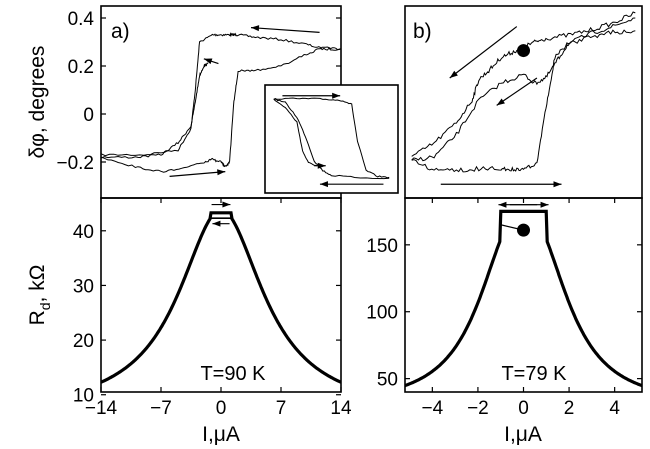  Describe the element at coordinates (83, 286) in the screenshot. I see `panel-c-ytick-label: 30` at that location.